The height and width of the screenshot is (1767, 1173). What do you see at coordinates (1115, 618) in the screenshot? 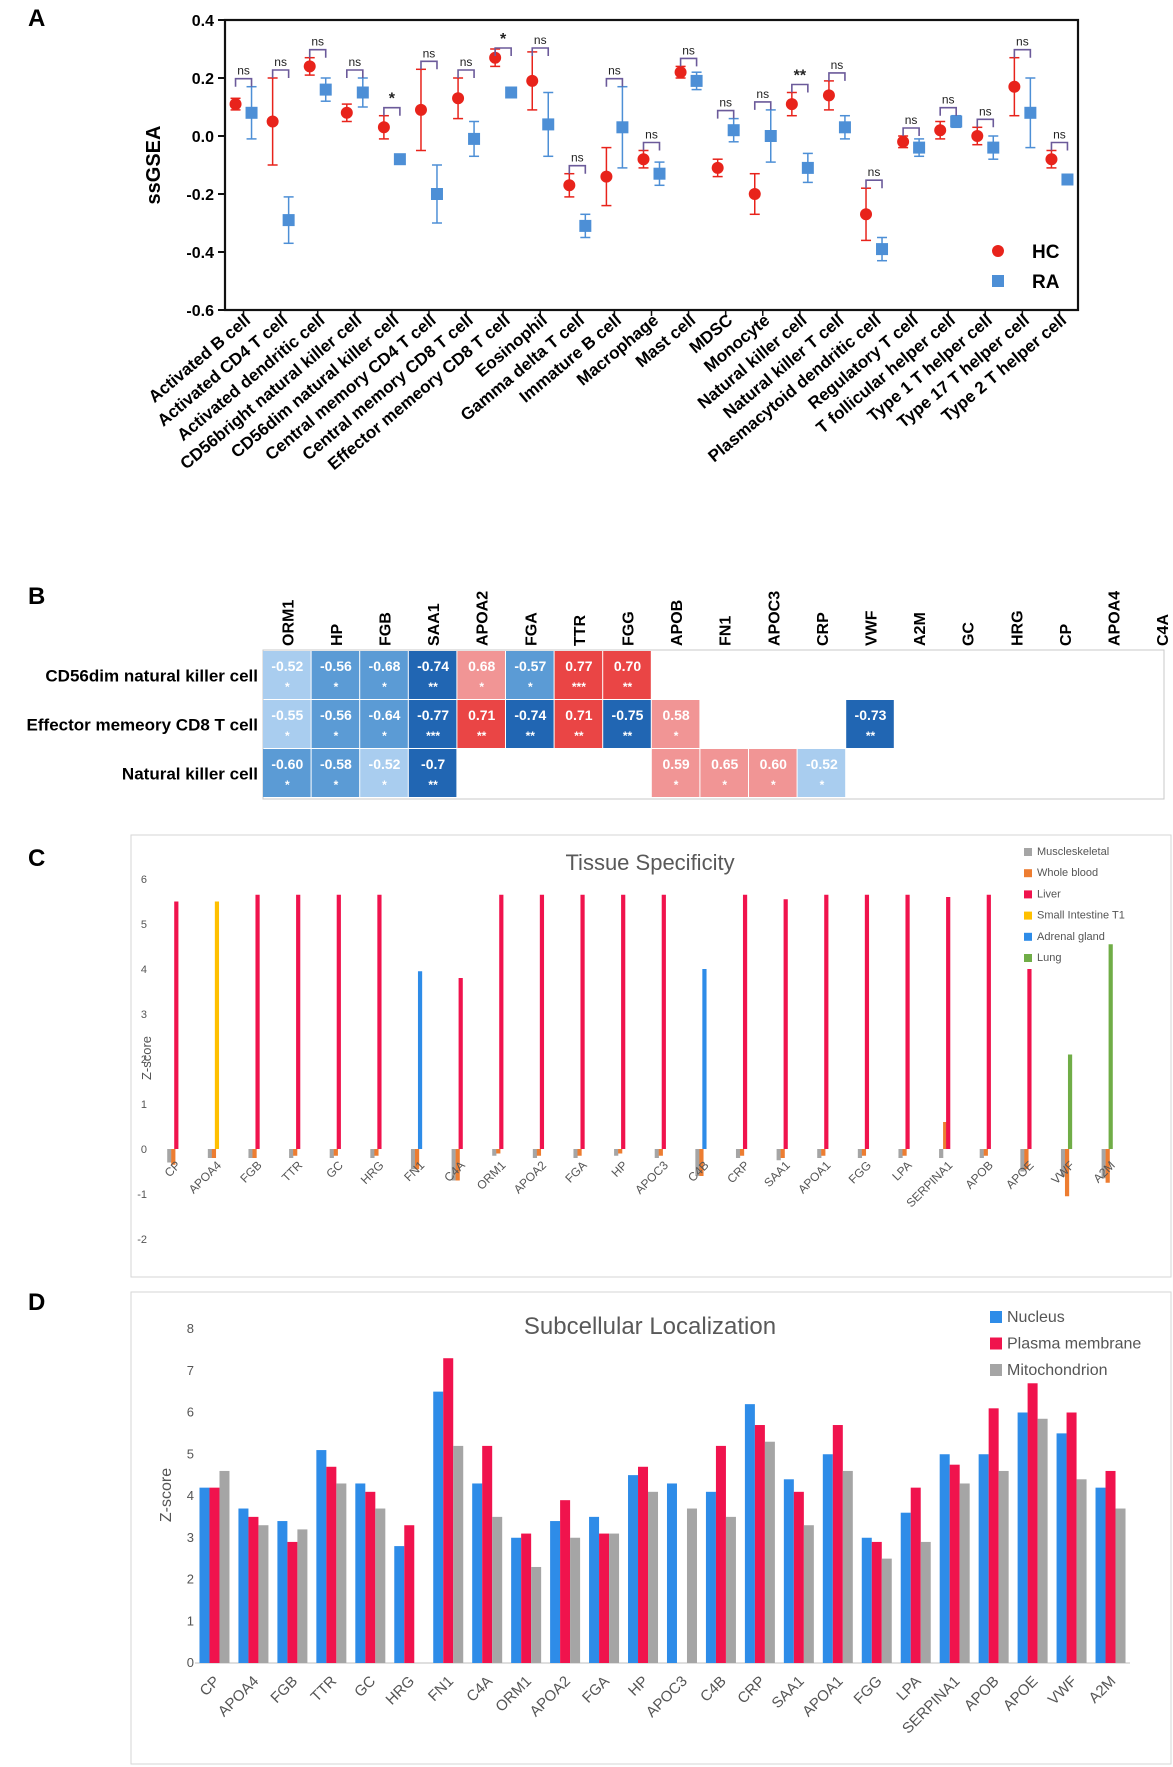
I see `heatmap-column-label: APOA4` at bounding box center [1115, 618].